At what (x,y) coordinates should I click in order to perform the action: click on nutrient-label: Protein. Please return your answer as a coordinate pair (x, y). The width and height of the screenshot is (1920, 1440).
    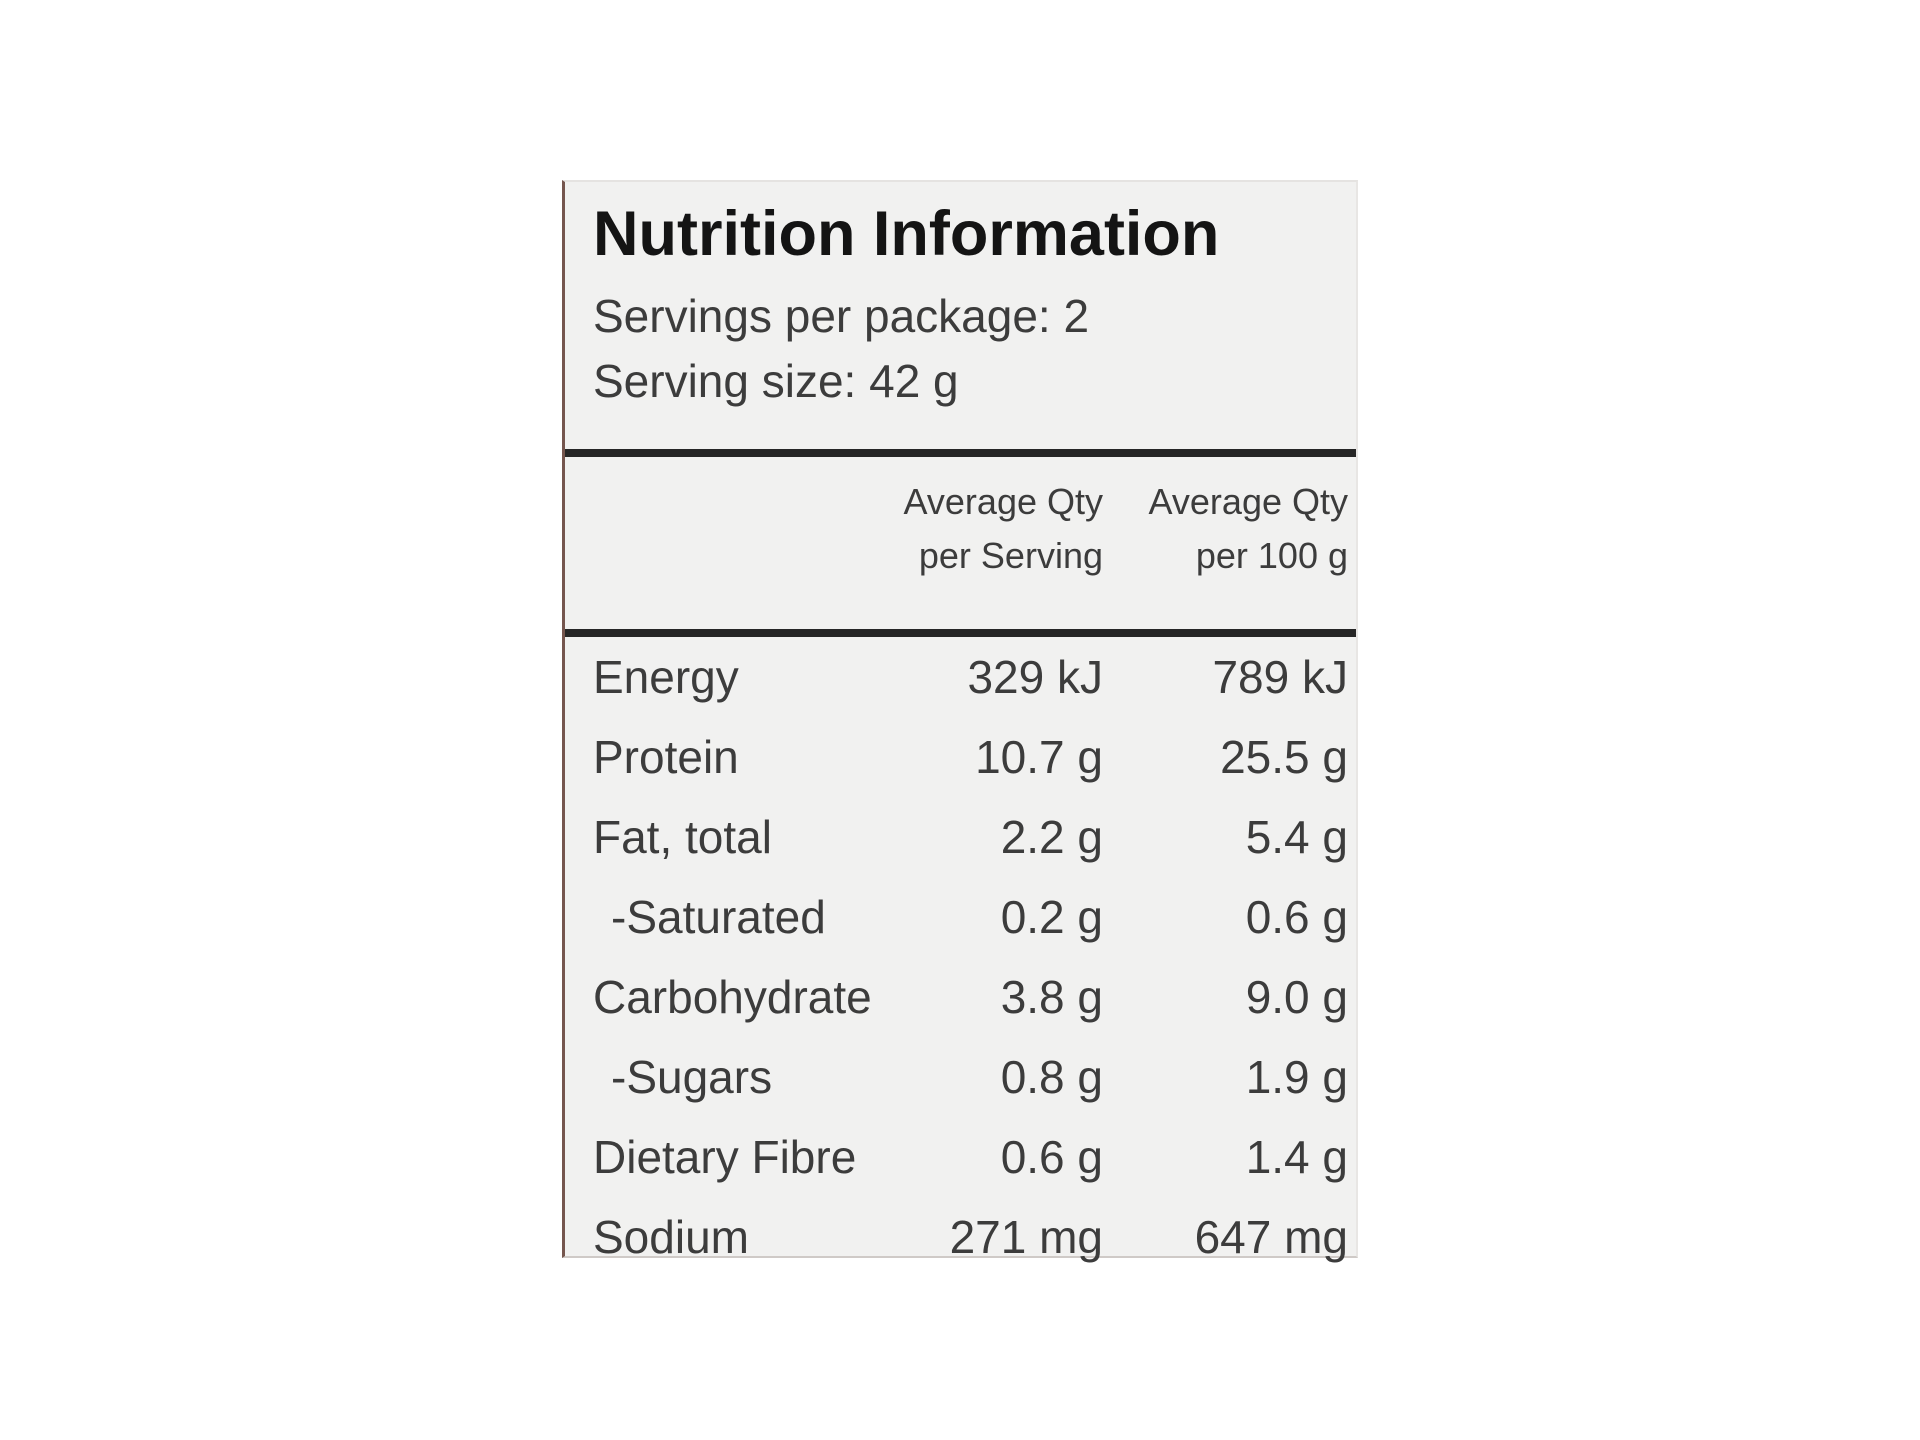
    Looking at the image, I should click on (666, 756).